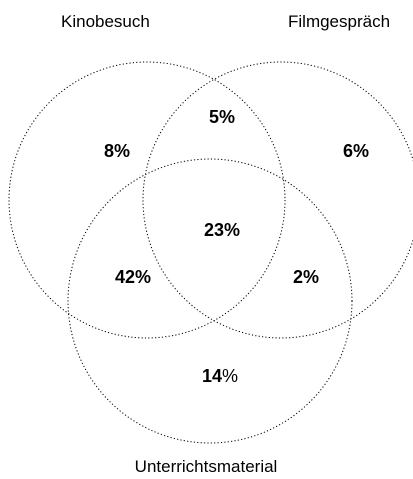 The height and width of the screenshot is (479, 413). I want to click on value-filmgespraech-only: 6%, so click(356, 151).